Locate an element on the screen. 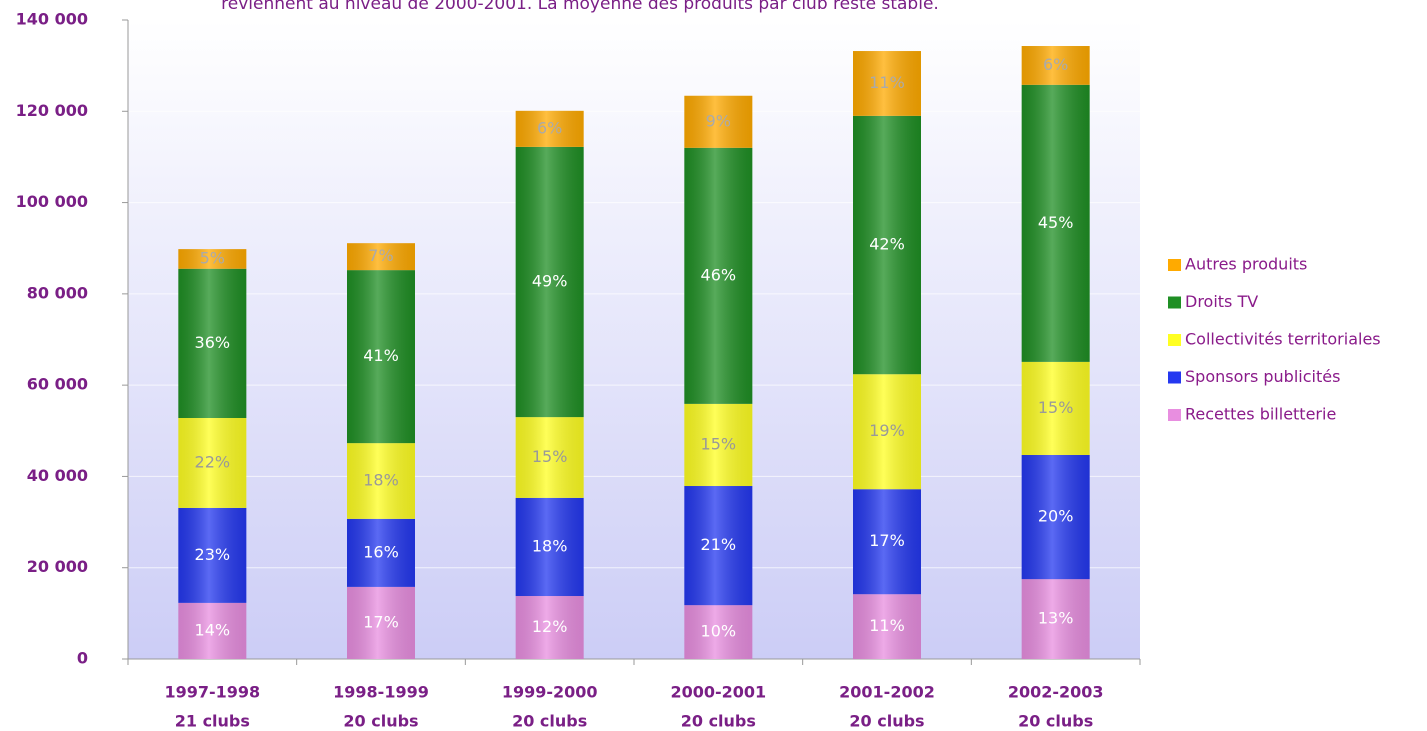 The width and height of the screenshot is (1427, 731). data-label: 12% is located at coordinates (550, 626).